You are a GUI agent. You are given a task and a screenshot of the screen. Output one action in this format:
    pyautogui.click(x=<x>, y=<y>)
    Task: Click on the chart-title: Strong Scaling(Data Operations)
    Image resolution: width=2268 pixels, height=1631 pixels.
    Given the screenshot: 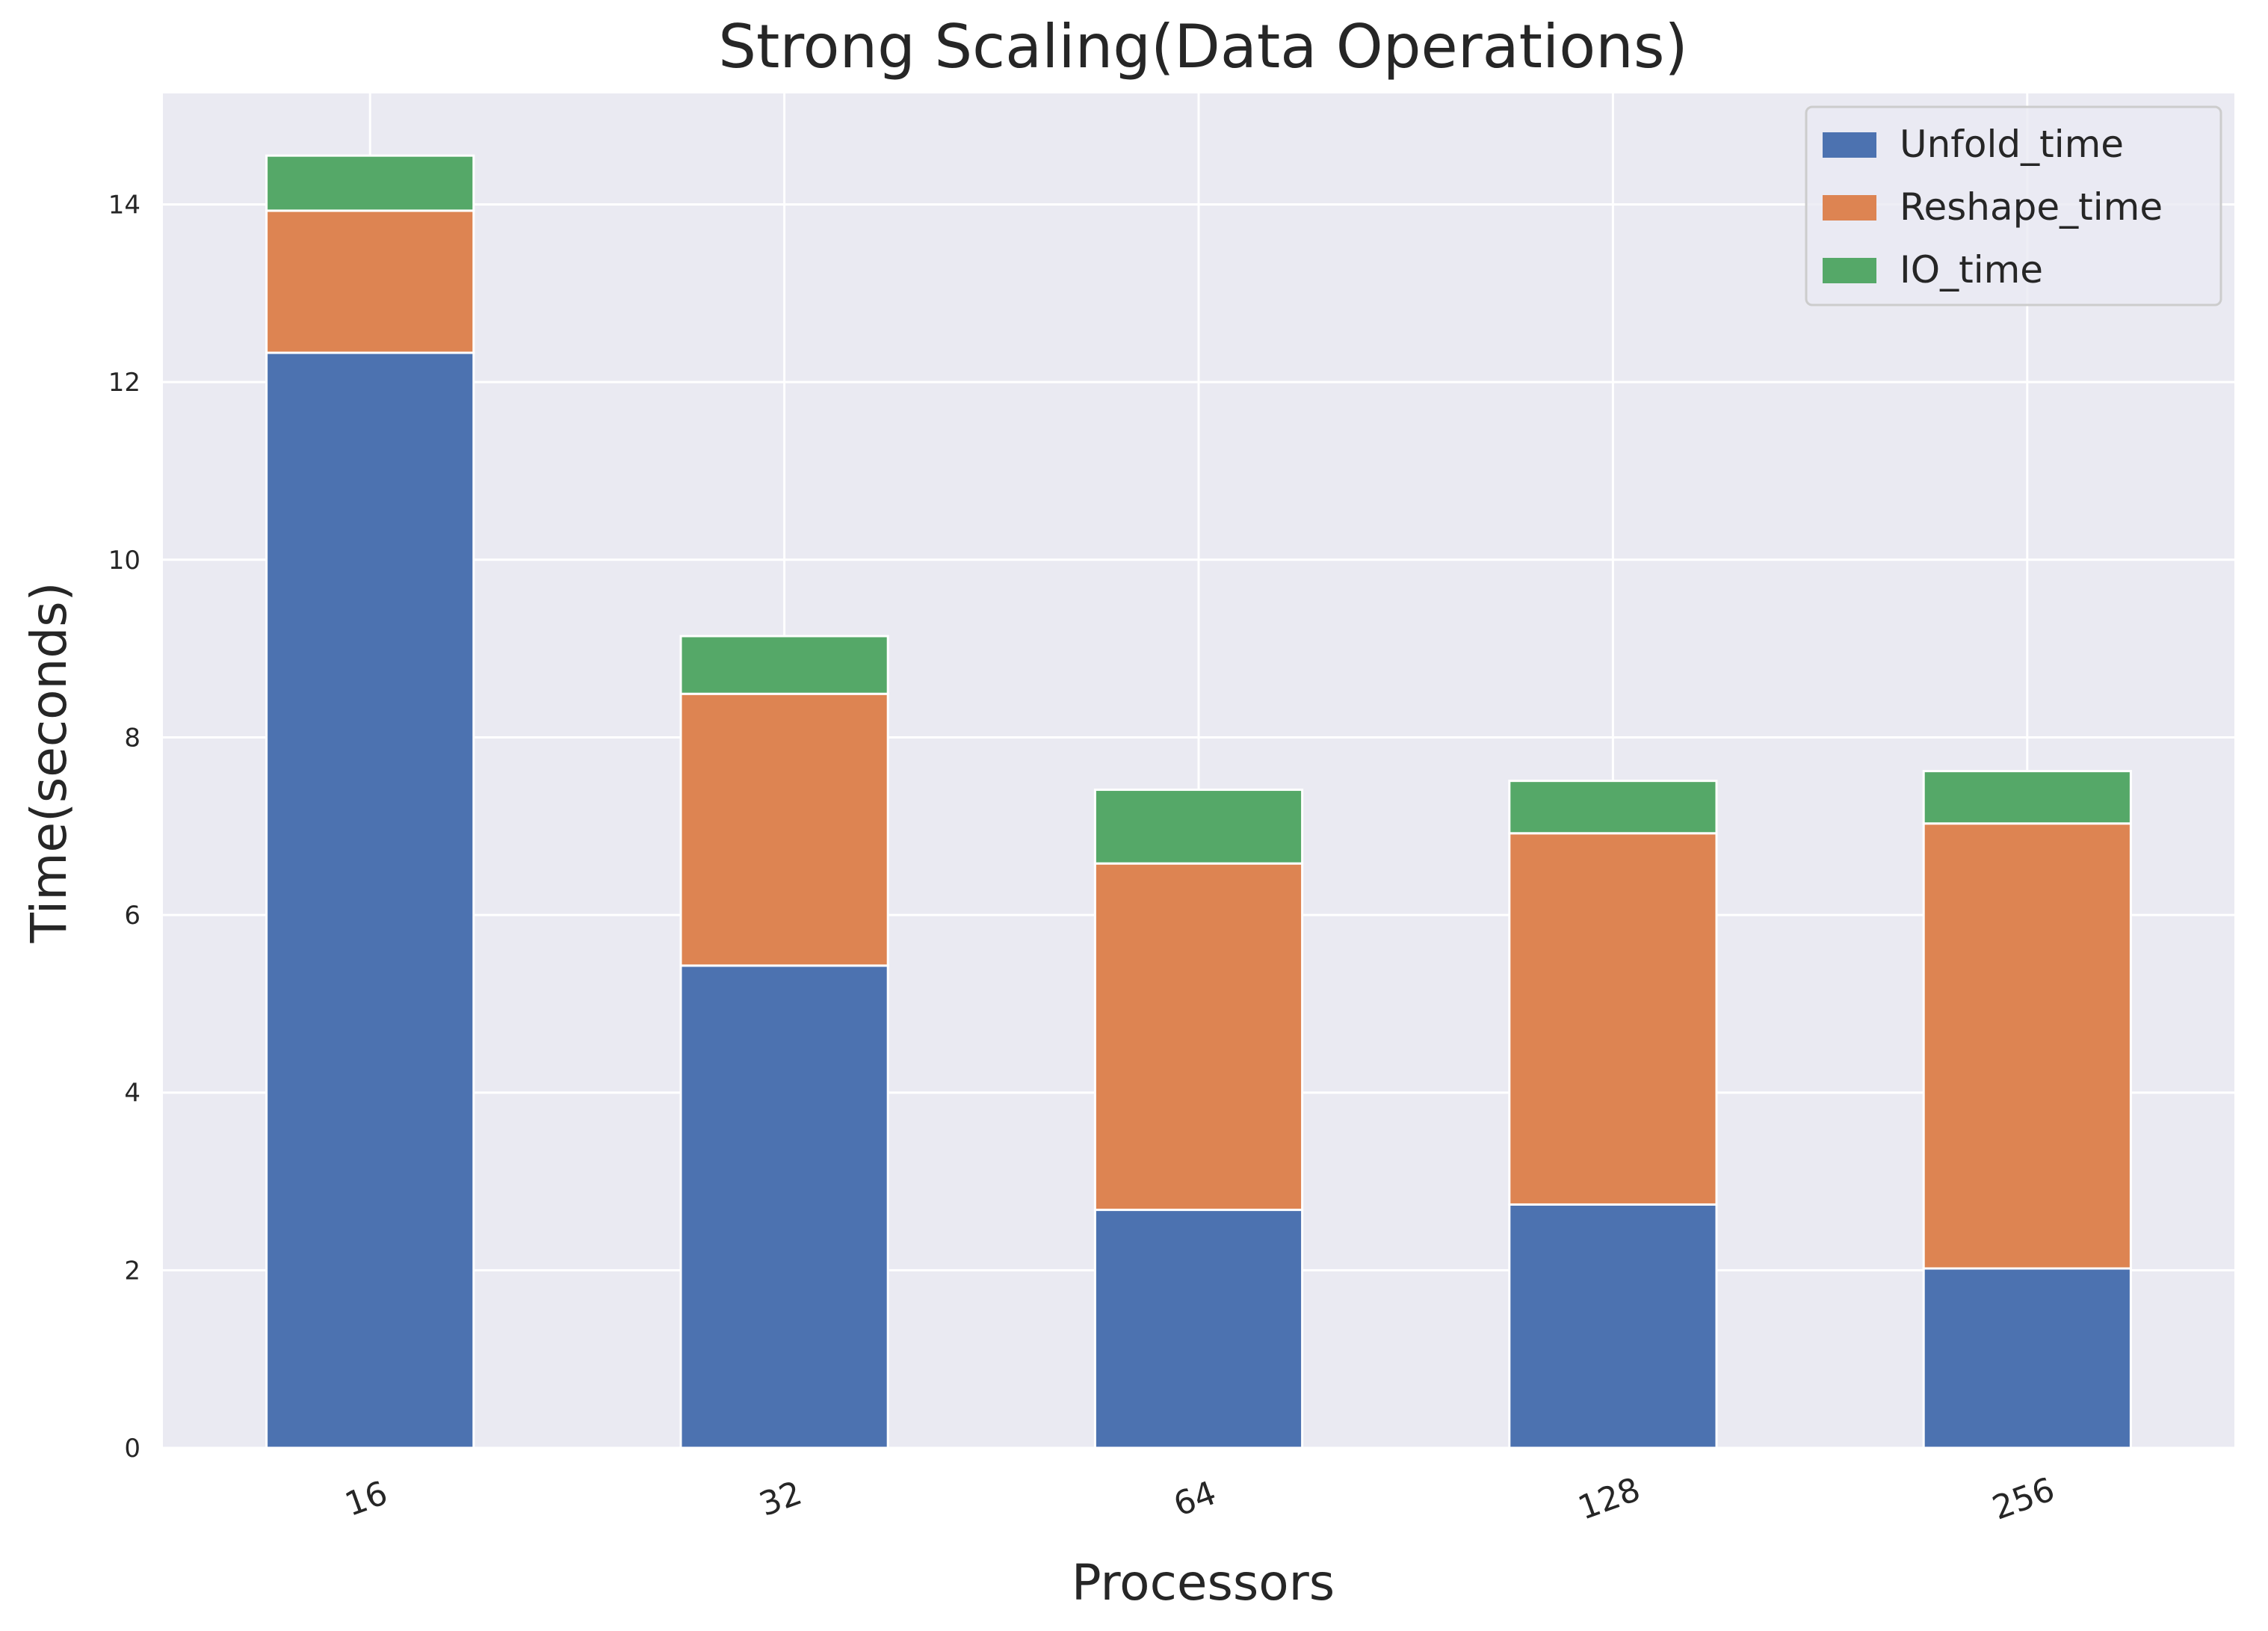 What is the action you would take?
    pyautogui.click(x=1203, y=46)
    